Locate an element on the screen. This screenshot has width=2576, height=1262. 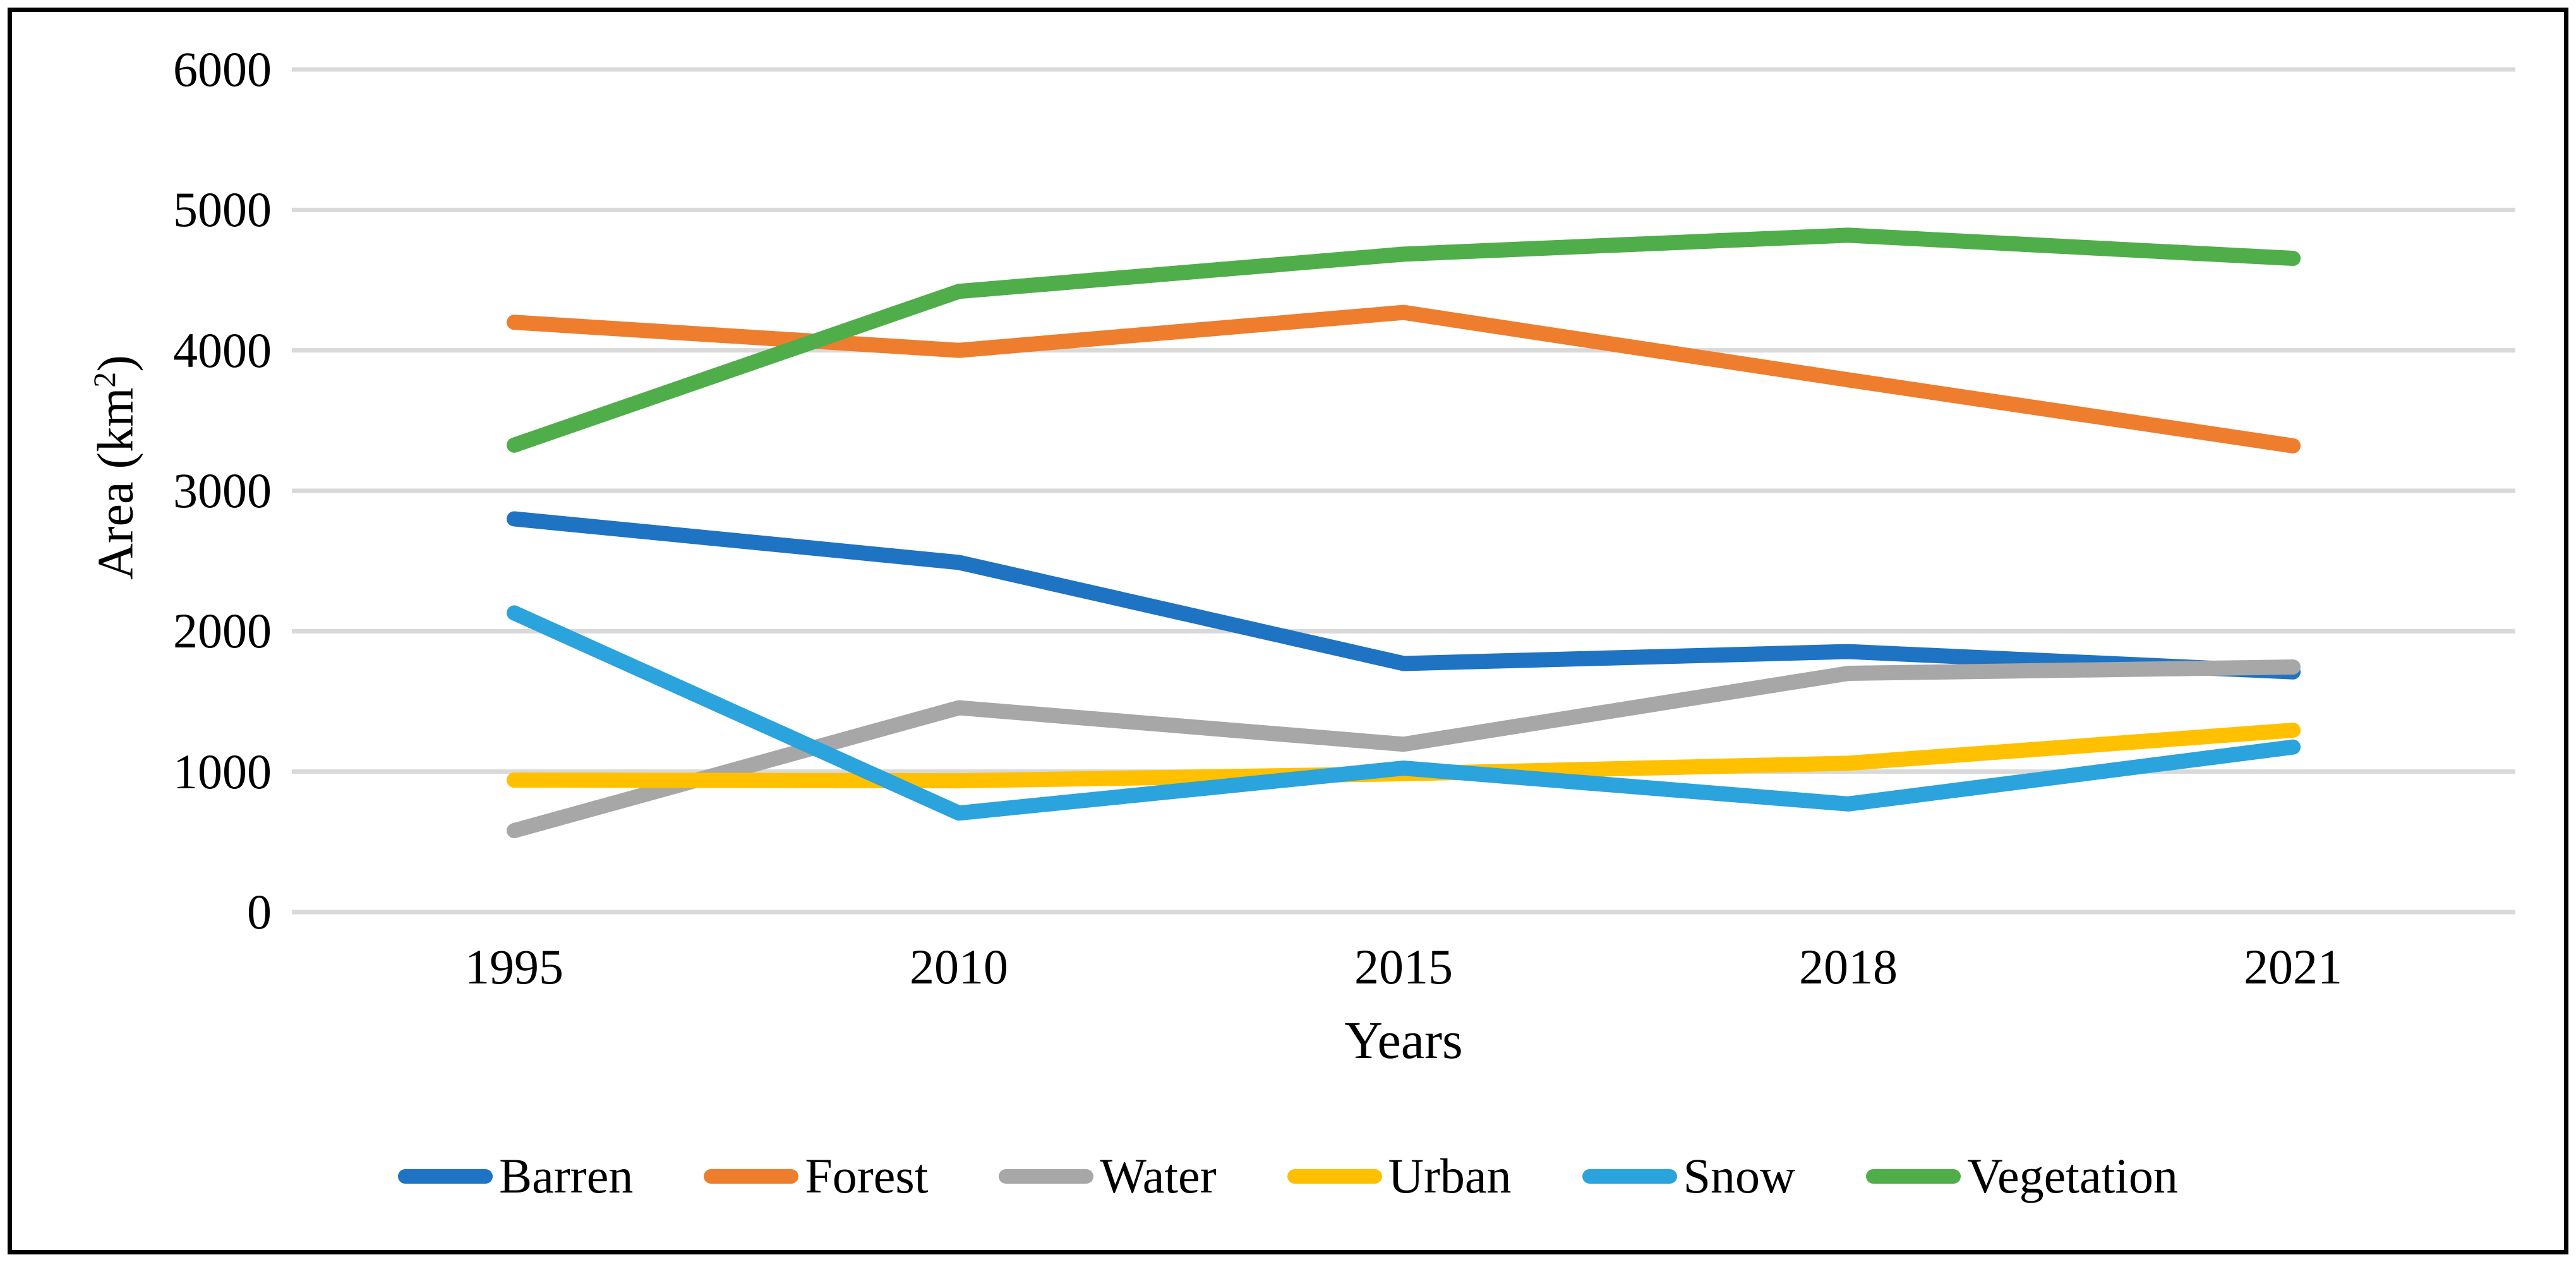
legend-label-vegetation: Vegetation is located at coordinates (2072, 1175).